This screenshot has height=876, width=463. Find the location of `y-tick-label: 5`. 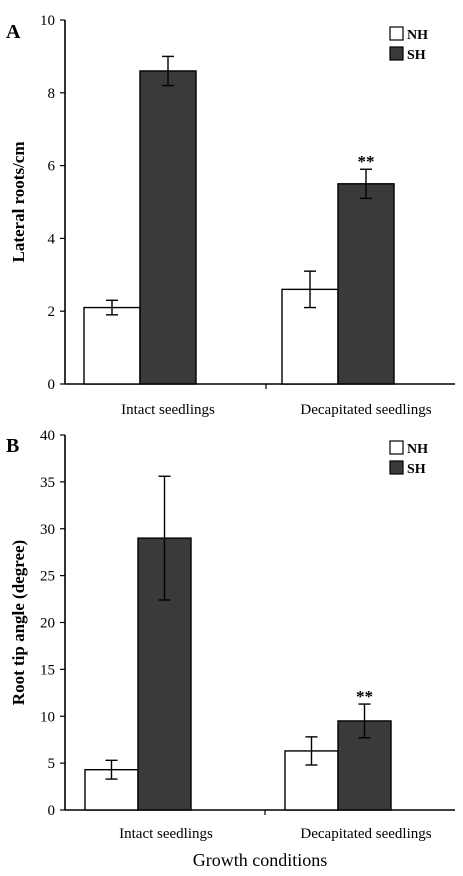

y-tick-label: 5 is located at coordinates (52, 764).